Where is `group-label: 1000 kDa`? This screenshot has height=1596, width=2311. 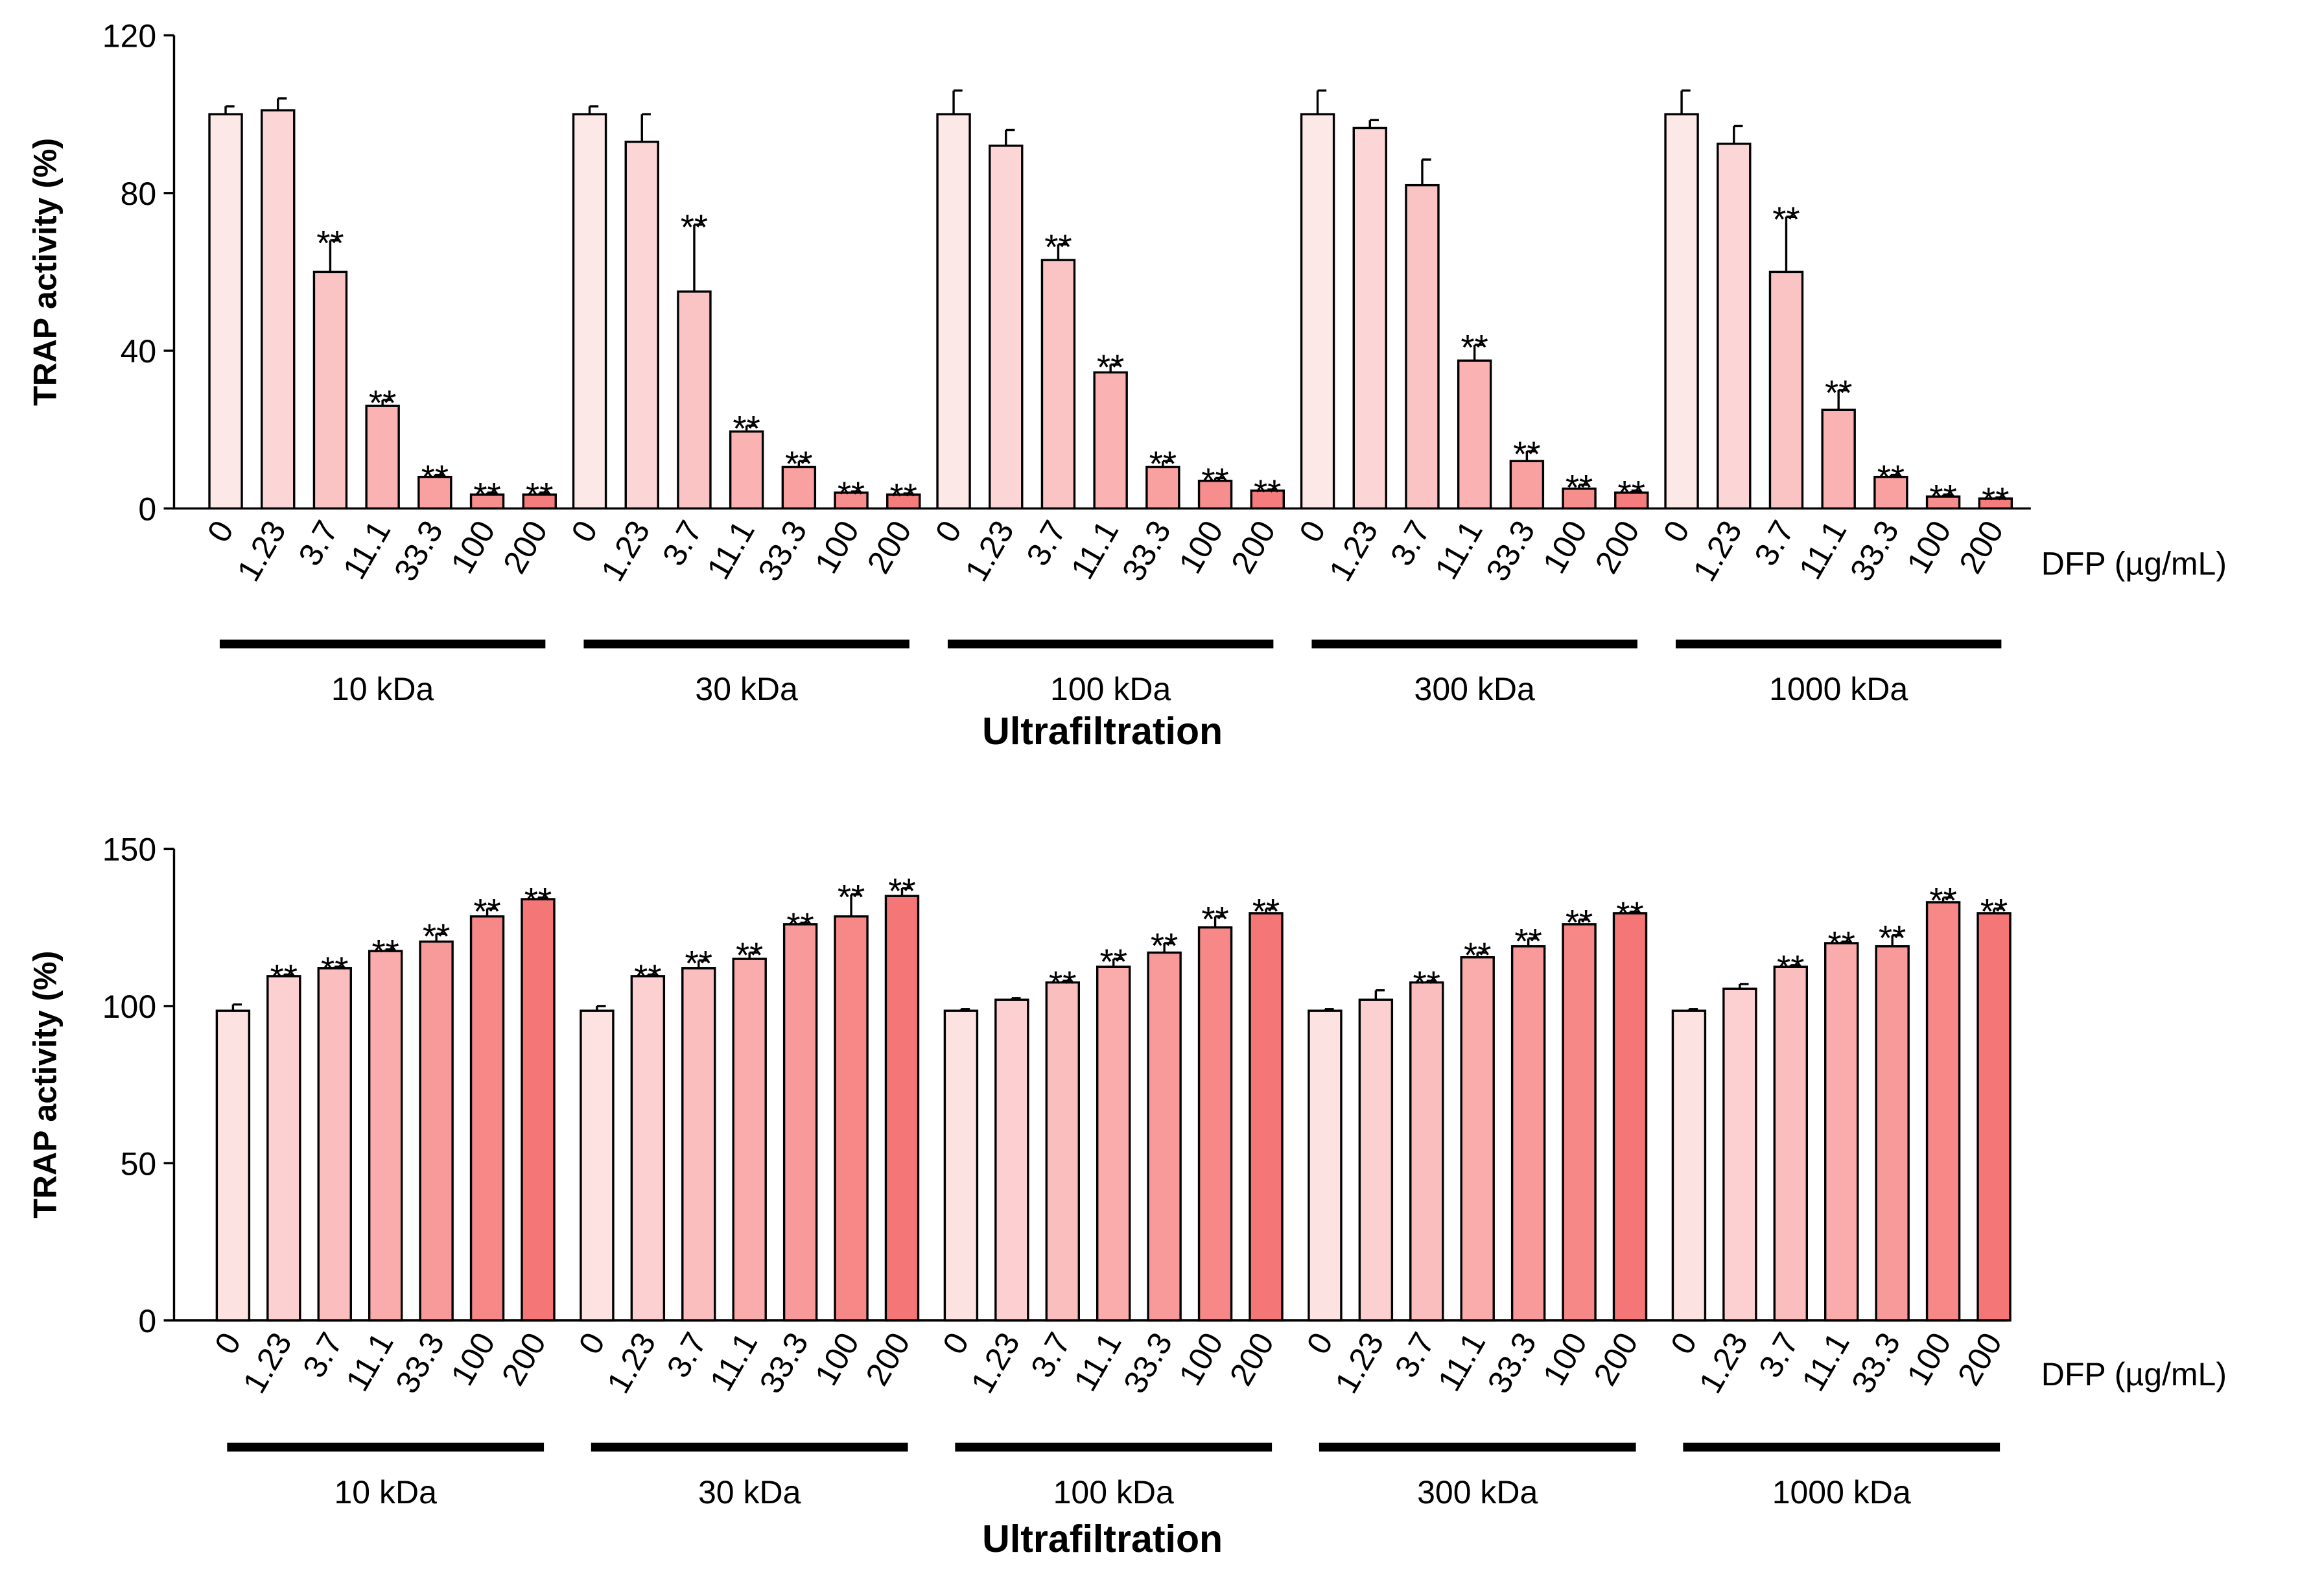 group-label: 1000 kDa is located at coordinates (1842, 1492).